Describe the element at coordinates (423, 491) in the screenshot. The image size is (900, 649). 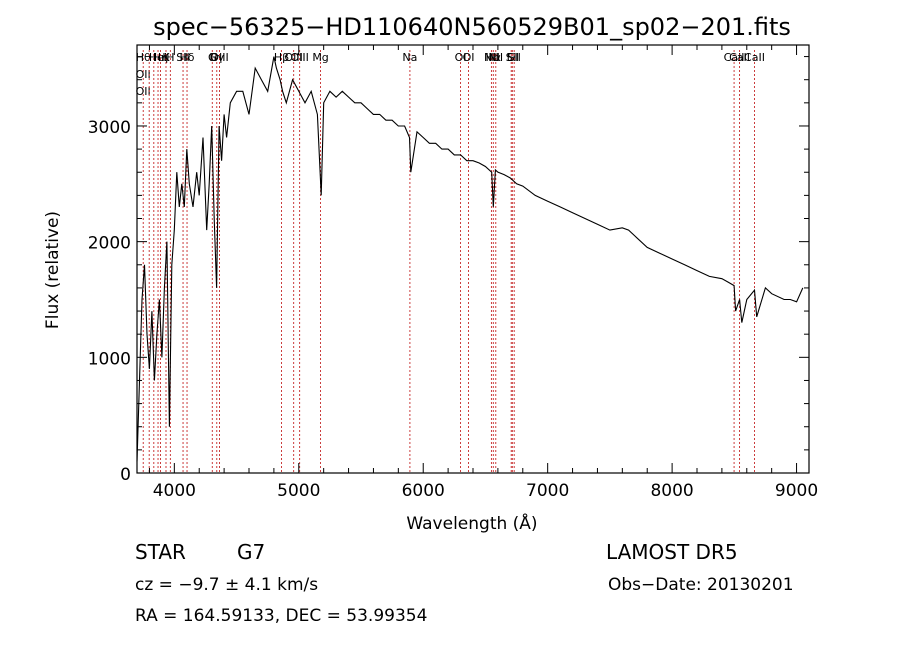
I see `x-tick-label: 6000` at that location.